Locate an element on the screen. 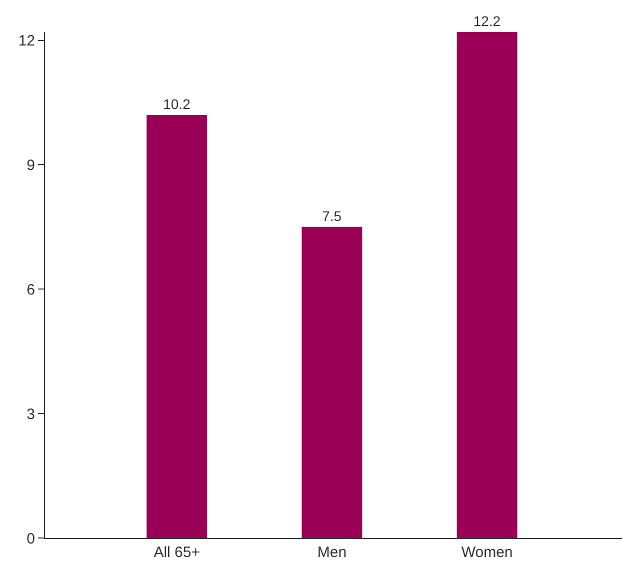 This screenshot has height=564, width=626. x-tick-label: Women is located at coordinates (487, 552).